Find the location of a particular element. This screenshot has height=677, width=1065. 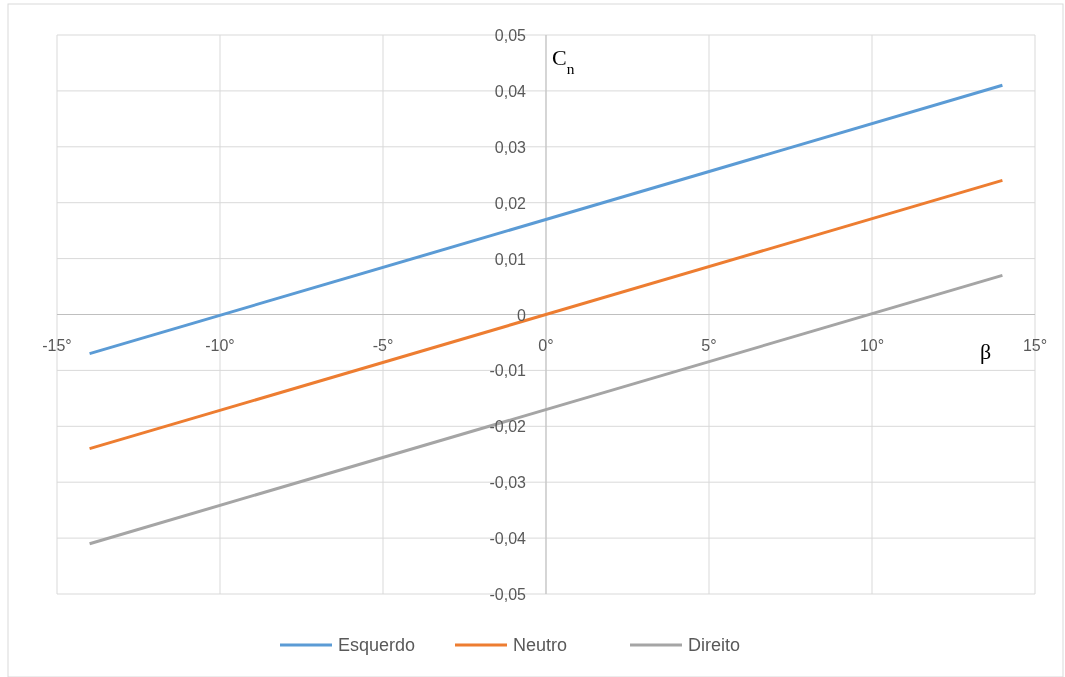

legend-label: Esquerdo is located at coordinates (377, 645).